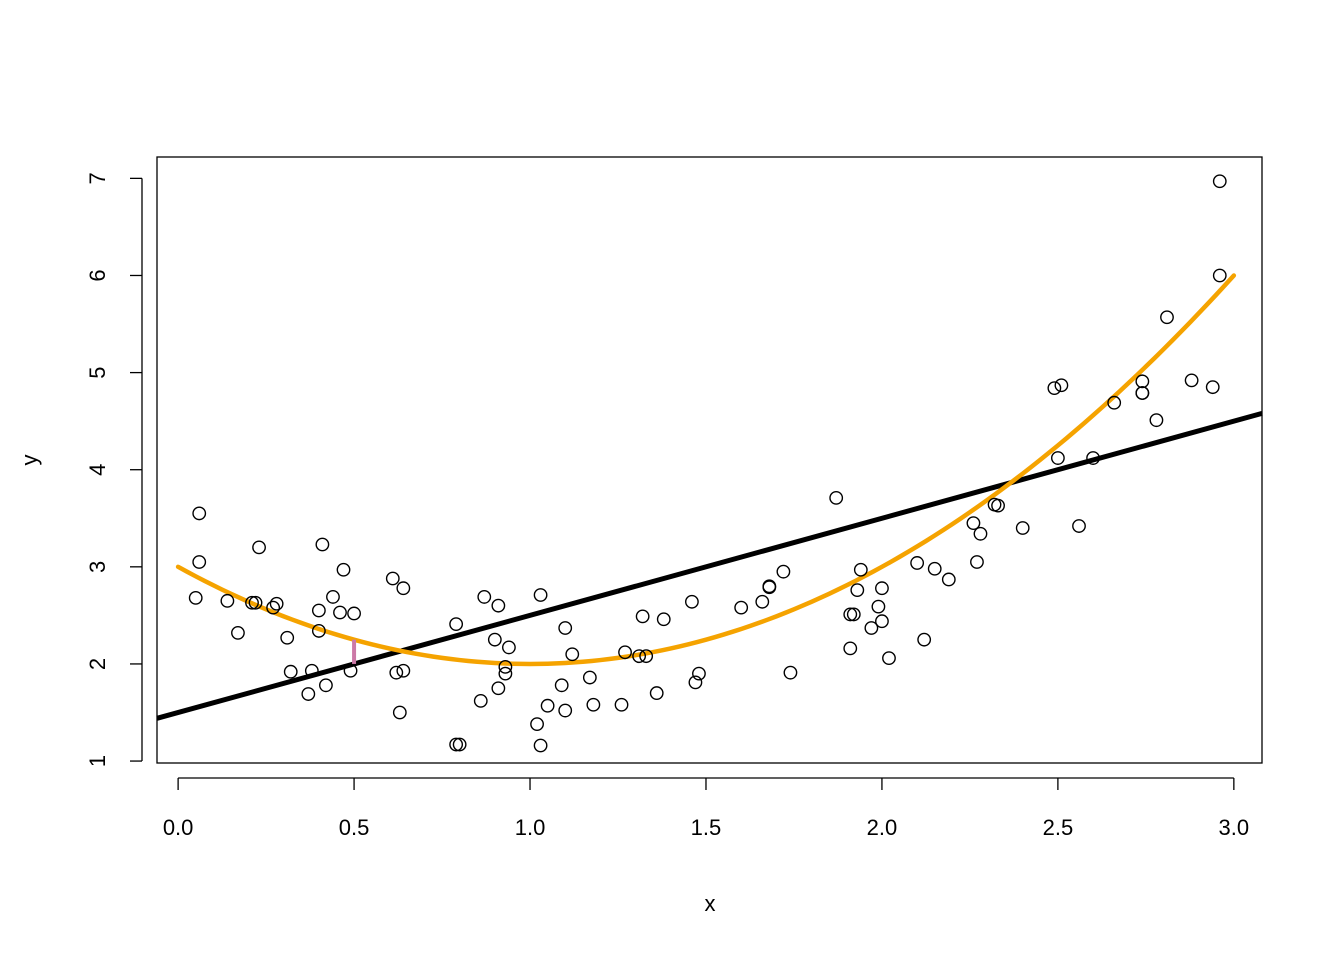 This screenshot has height=960, width=1344. I want to click on y-tick-label: 3, so click(97, 567).